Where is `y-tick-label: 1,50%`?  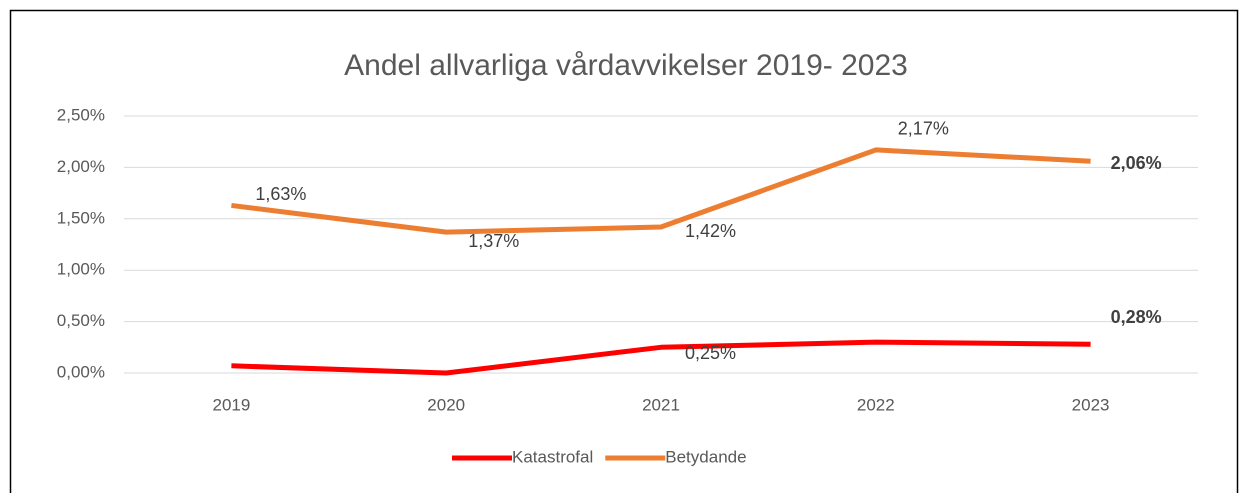
y-tick-label: 1,50% is located at coordinates (81, 217).